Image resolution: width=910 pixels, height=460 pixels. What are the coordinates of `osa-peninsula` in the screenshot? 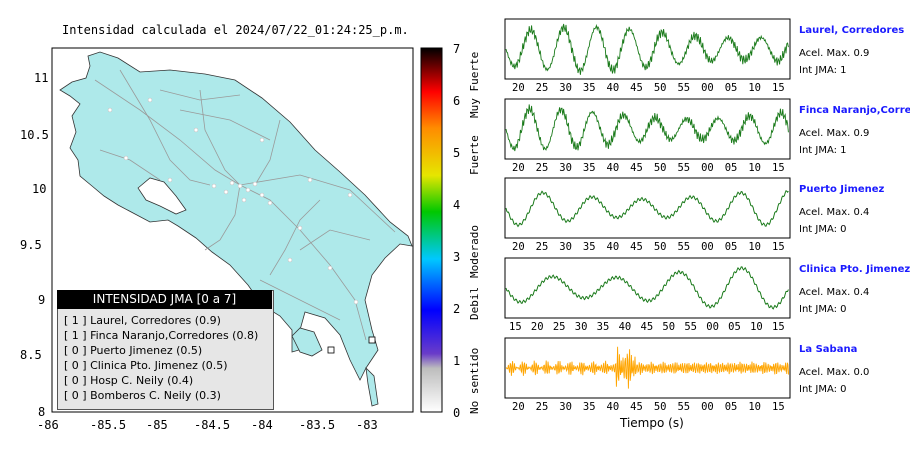 It's located at (307, 342).